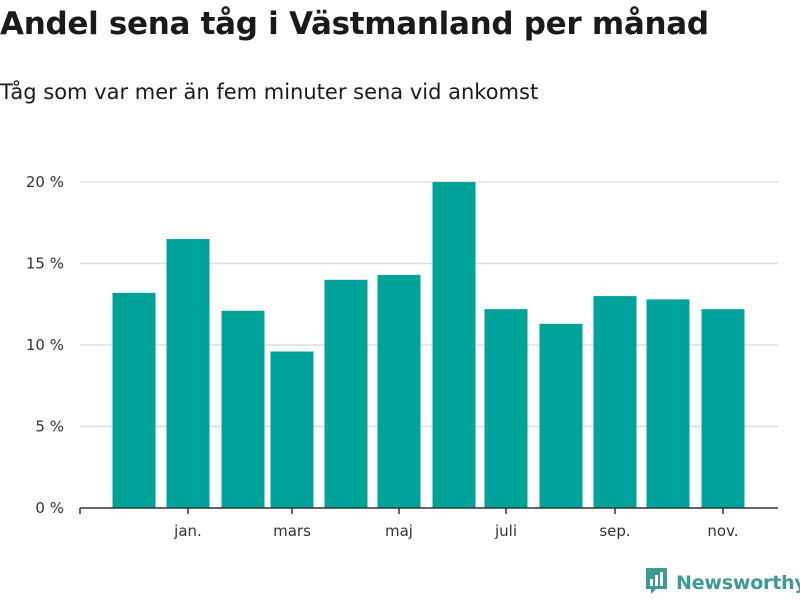 The image size is (800, 600). What do you see at coordinates (45, 182) in the screenshot?
I see `y-tick-label: 20 %` at bounding box center [45, 182].